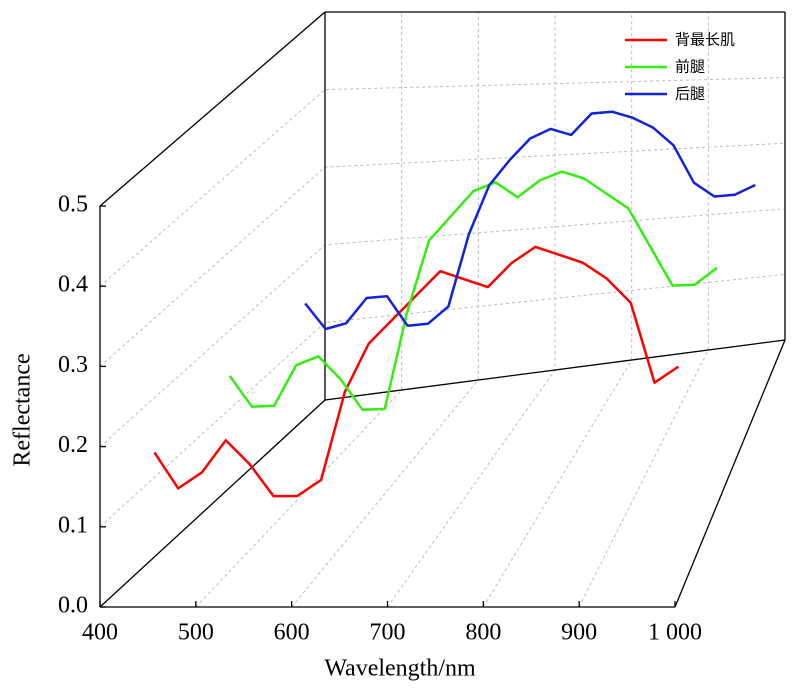 The width and height of the screenshot is (800, 693). Describe the element at coordinates (73, 606) in the screenshot. I see `y-tick-label: 0.0` at that location.